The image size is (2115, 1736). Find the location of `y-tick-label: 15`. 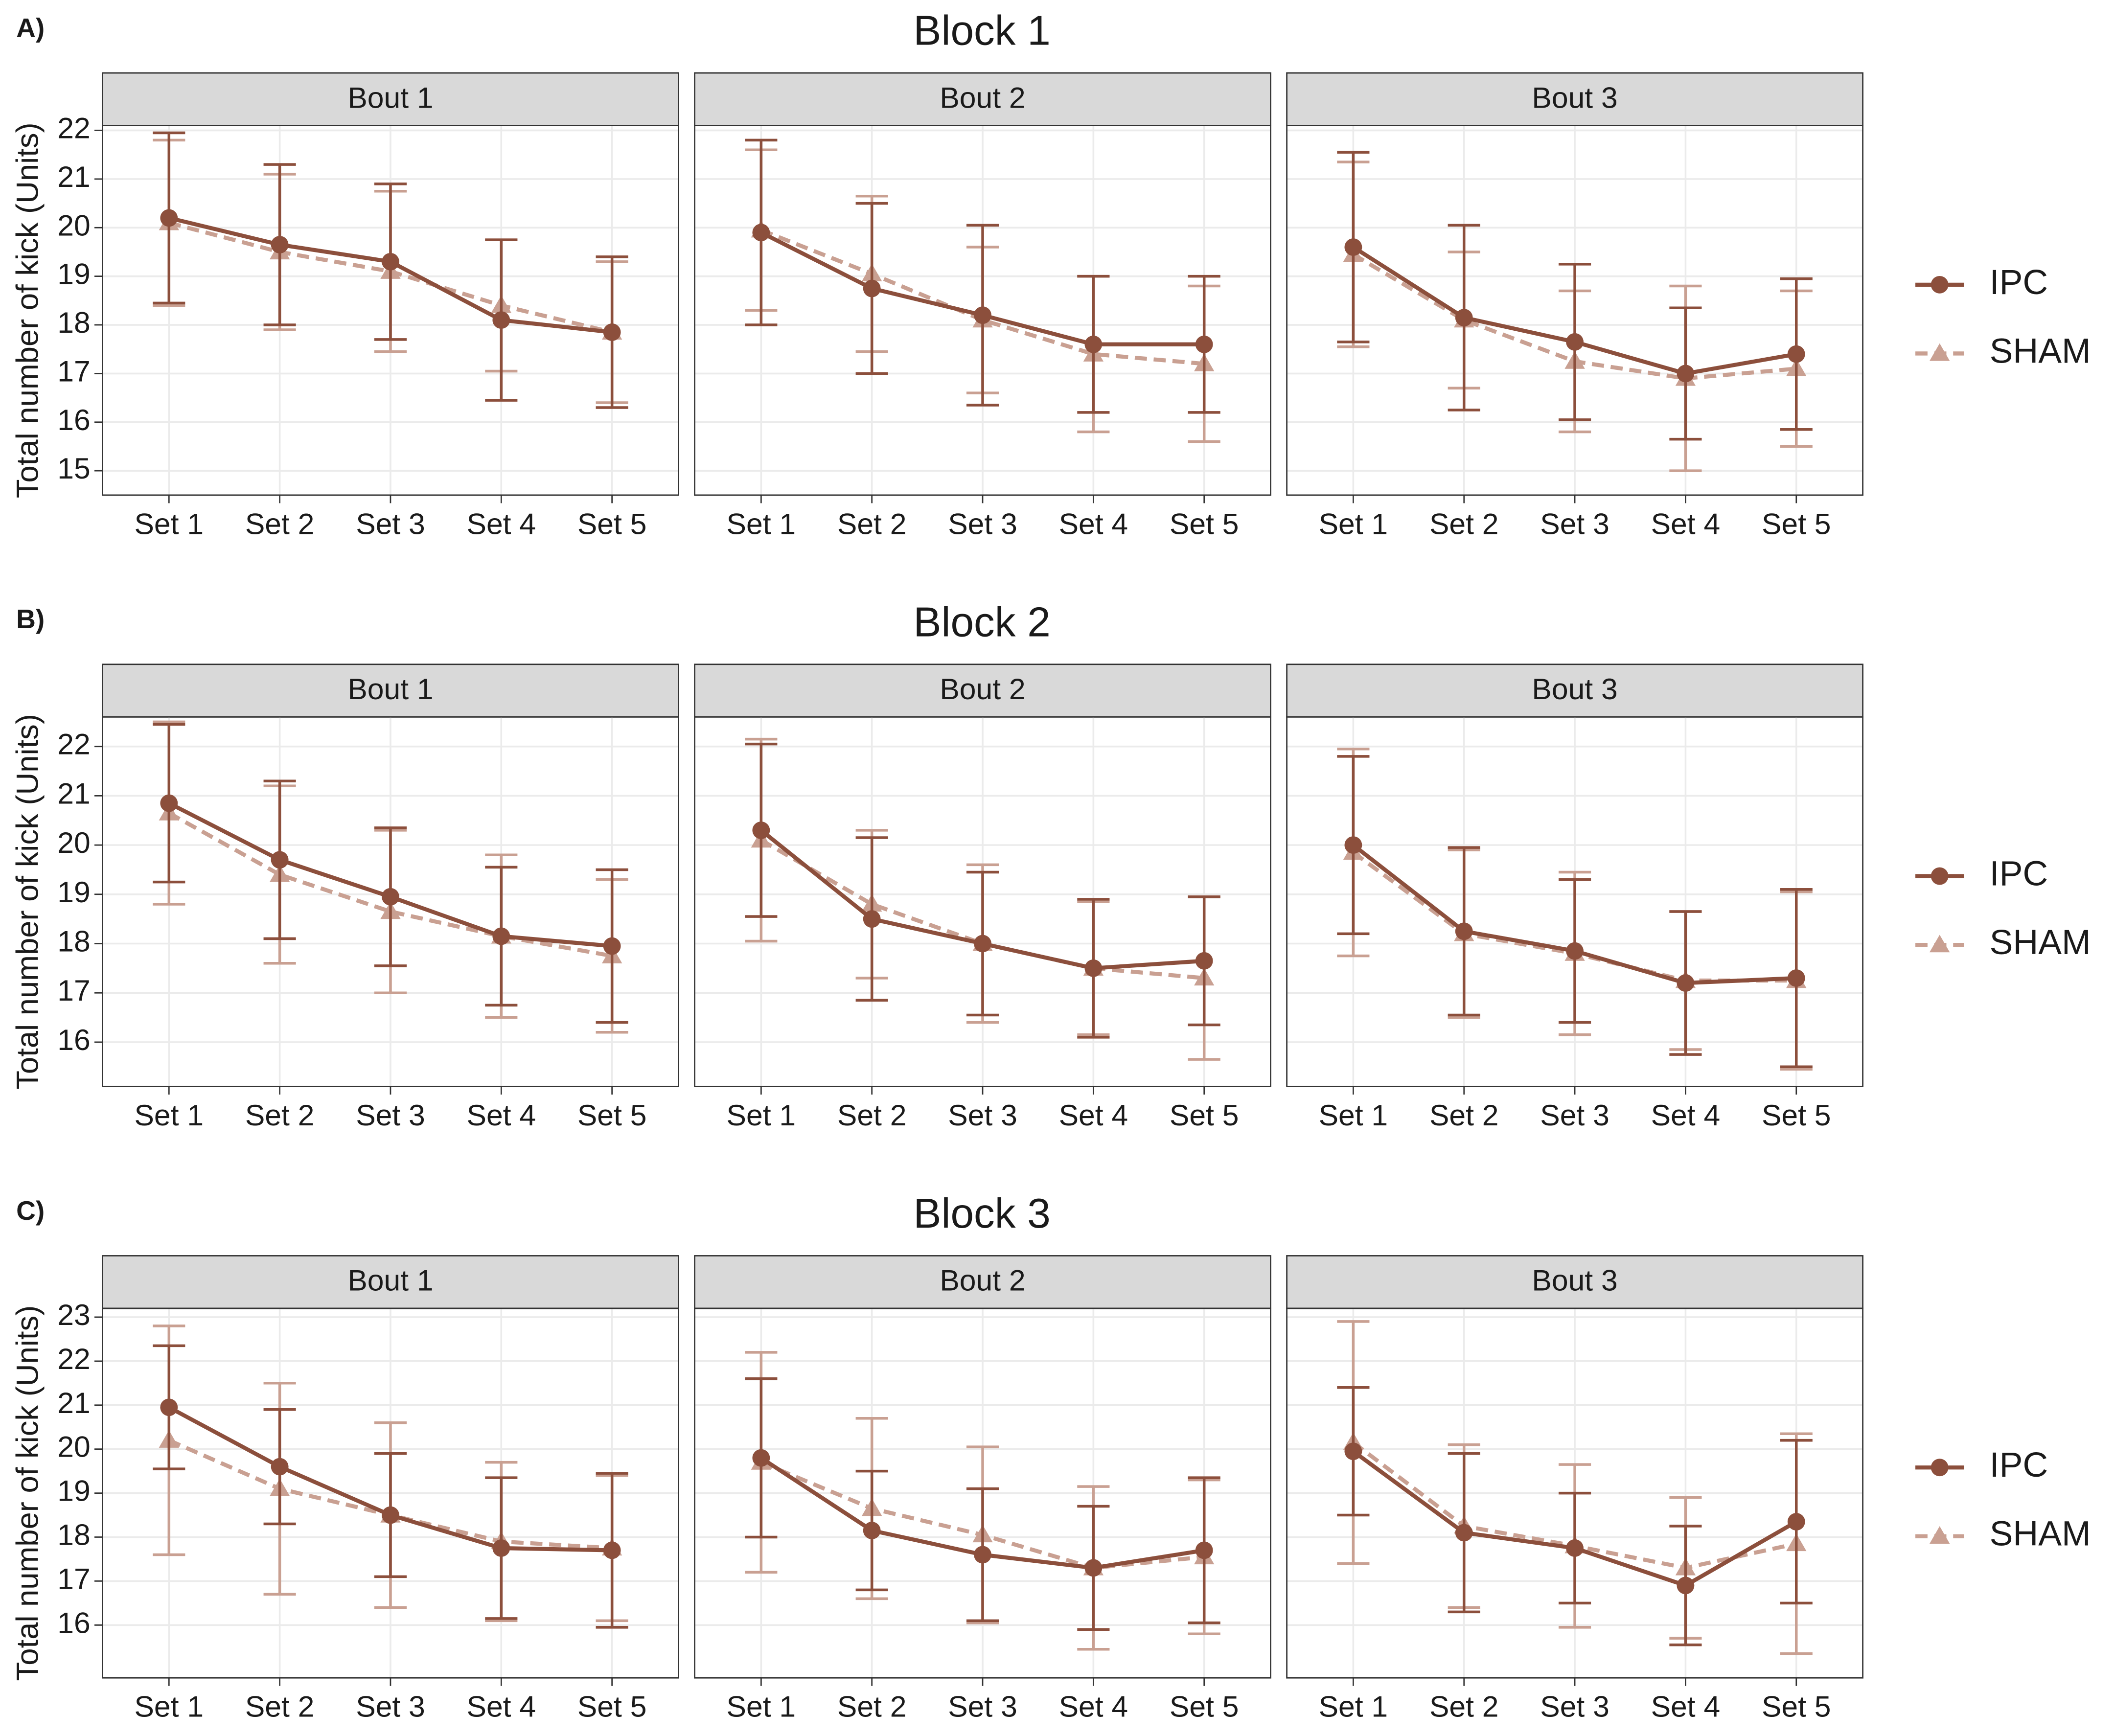

y-tick-label: 15 is located at coordinates (73, 468).